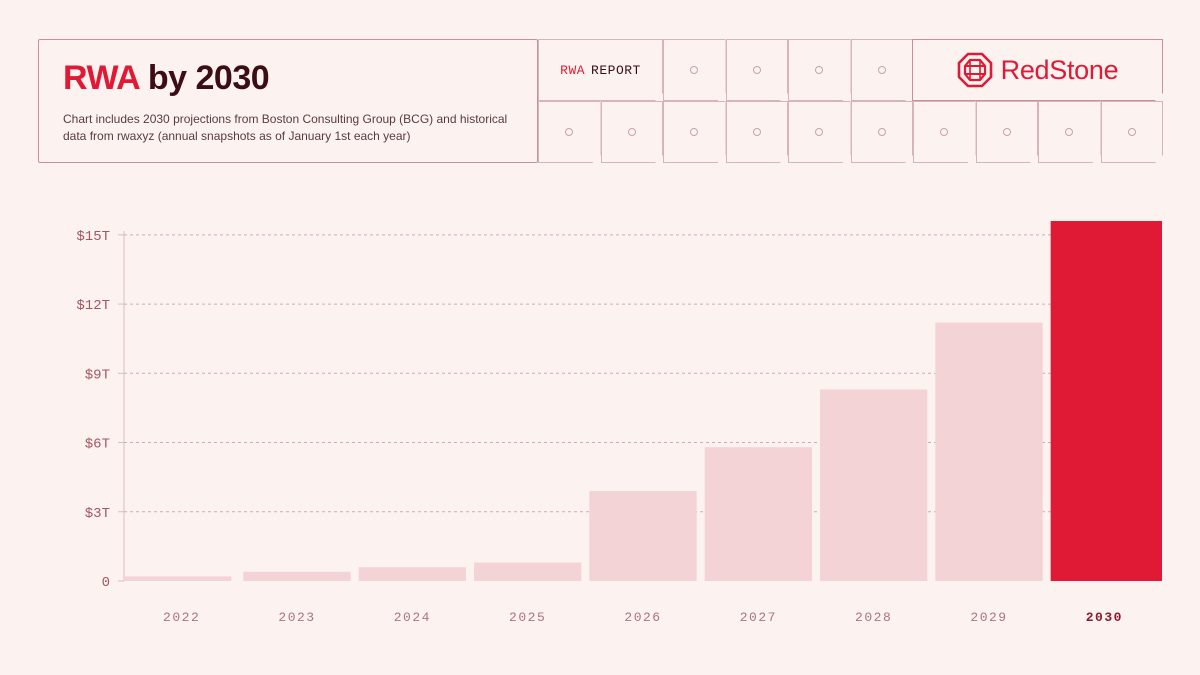 Image resolution: width=1200 pixels, height=675 pixels. What do you see at coordinates (873, 617) in the screenshot?
I see `x-tick-label: 2028` at bounding box center [873, 617].